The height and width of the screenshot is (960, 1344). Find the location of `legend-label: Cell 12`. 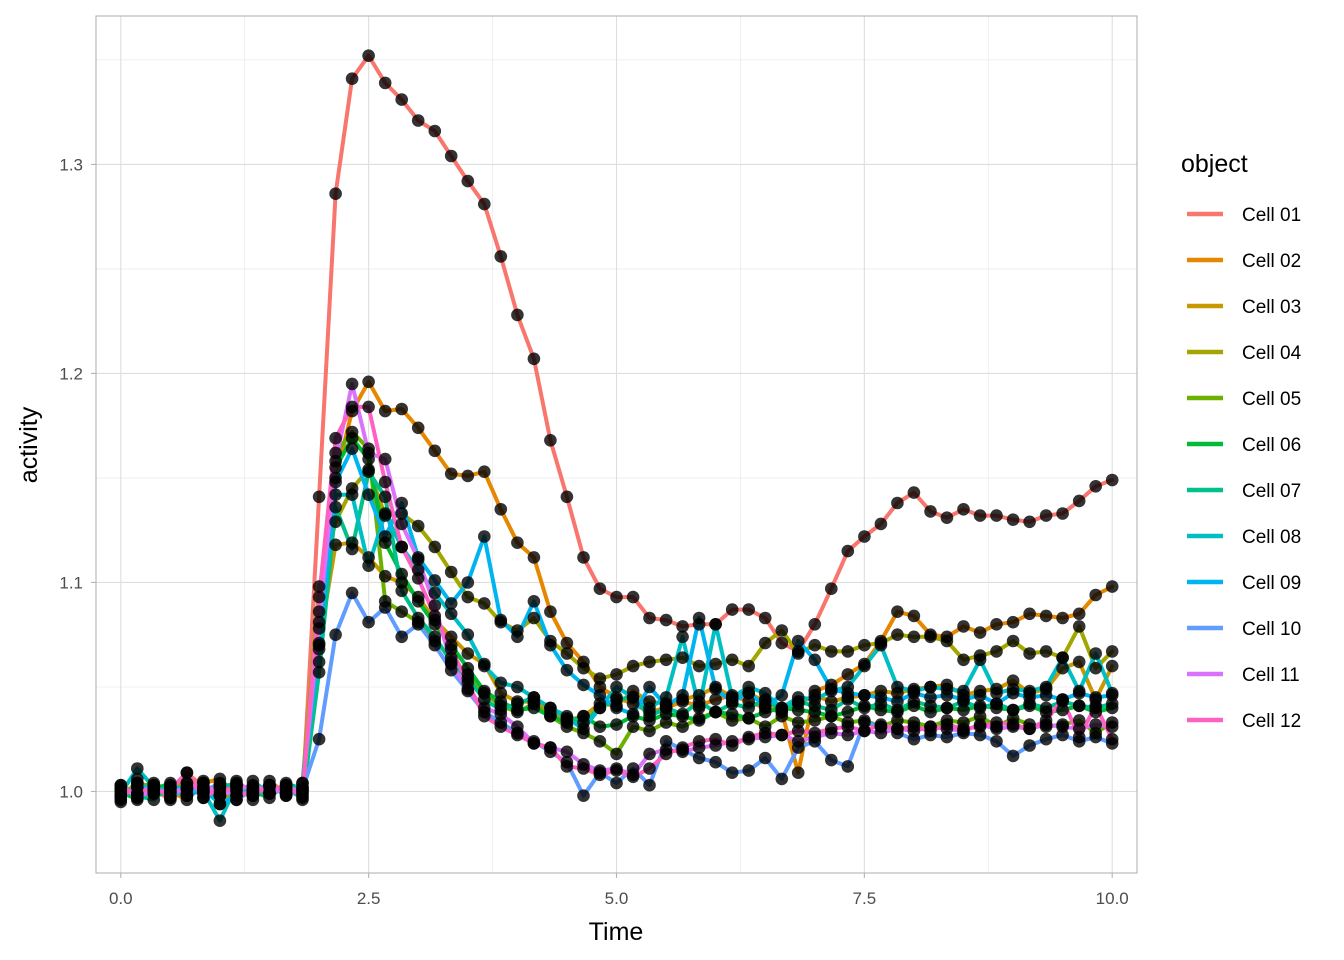

legend-label: Cell 12 is located at coordinates (1271, 721).